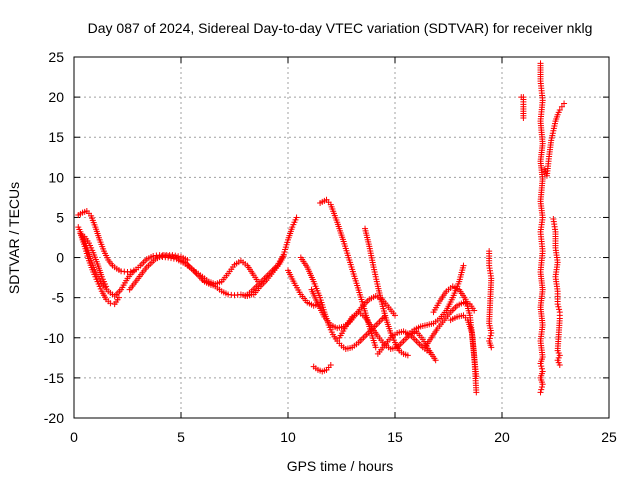 The image size is (640, 480). Describe the element at coordinates (348, 273) in the screenshot. I see `series-sat-n` at that location.